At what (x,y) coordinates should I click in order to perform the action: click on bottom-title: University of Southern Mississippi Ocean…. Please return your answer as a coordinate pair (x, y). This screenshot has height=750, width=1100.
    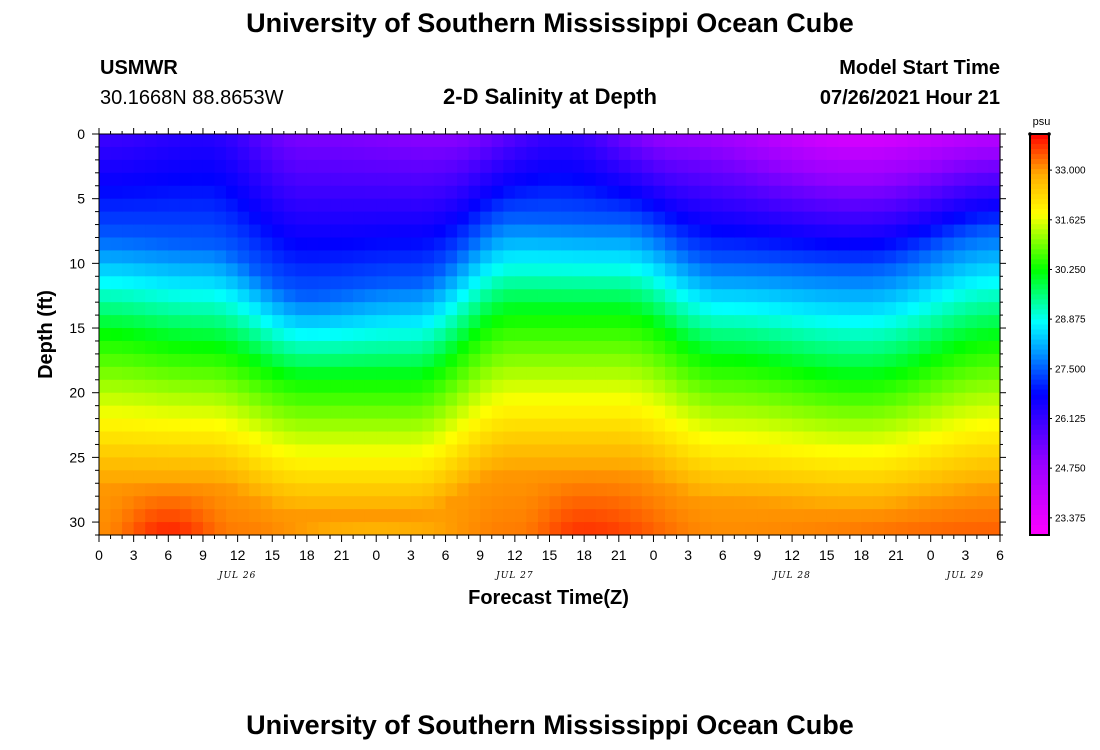
    Looking at the image, I should click on (550, 725).